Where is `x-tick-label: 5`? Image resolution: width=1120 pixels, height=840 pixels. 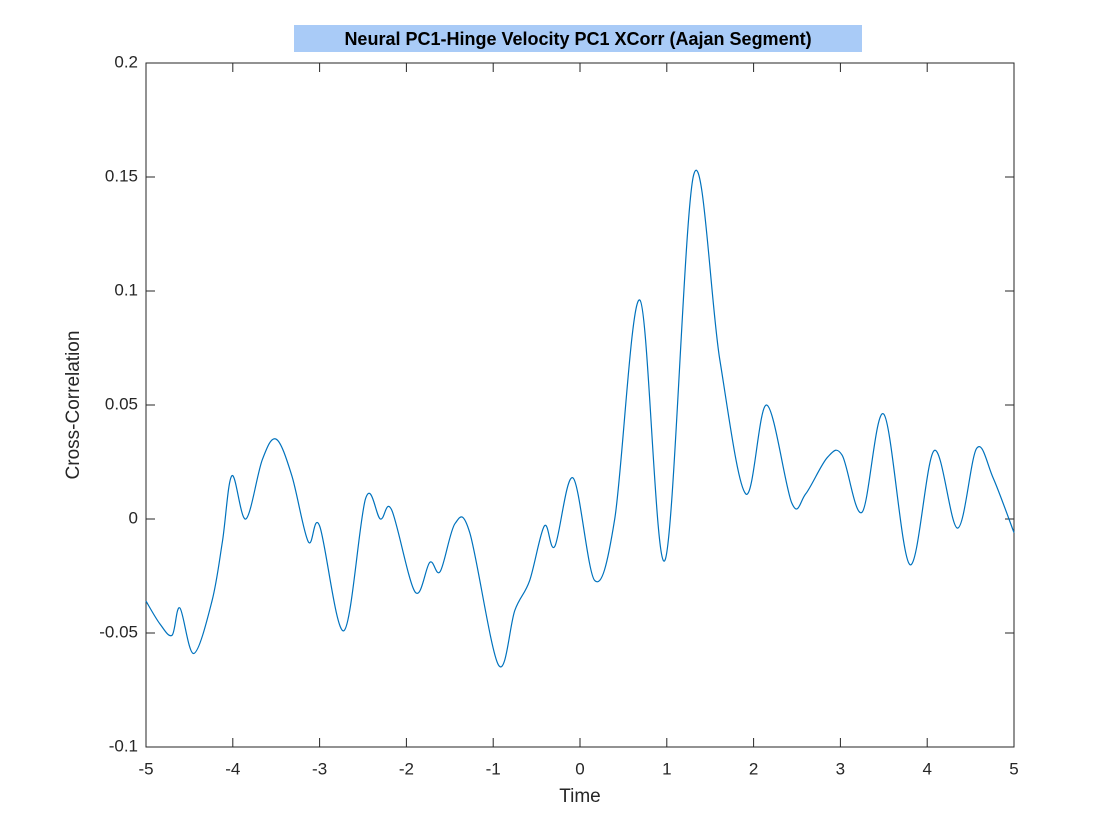
x-tick-label: 5 is located at coordinates (1013, 768).